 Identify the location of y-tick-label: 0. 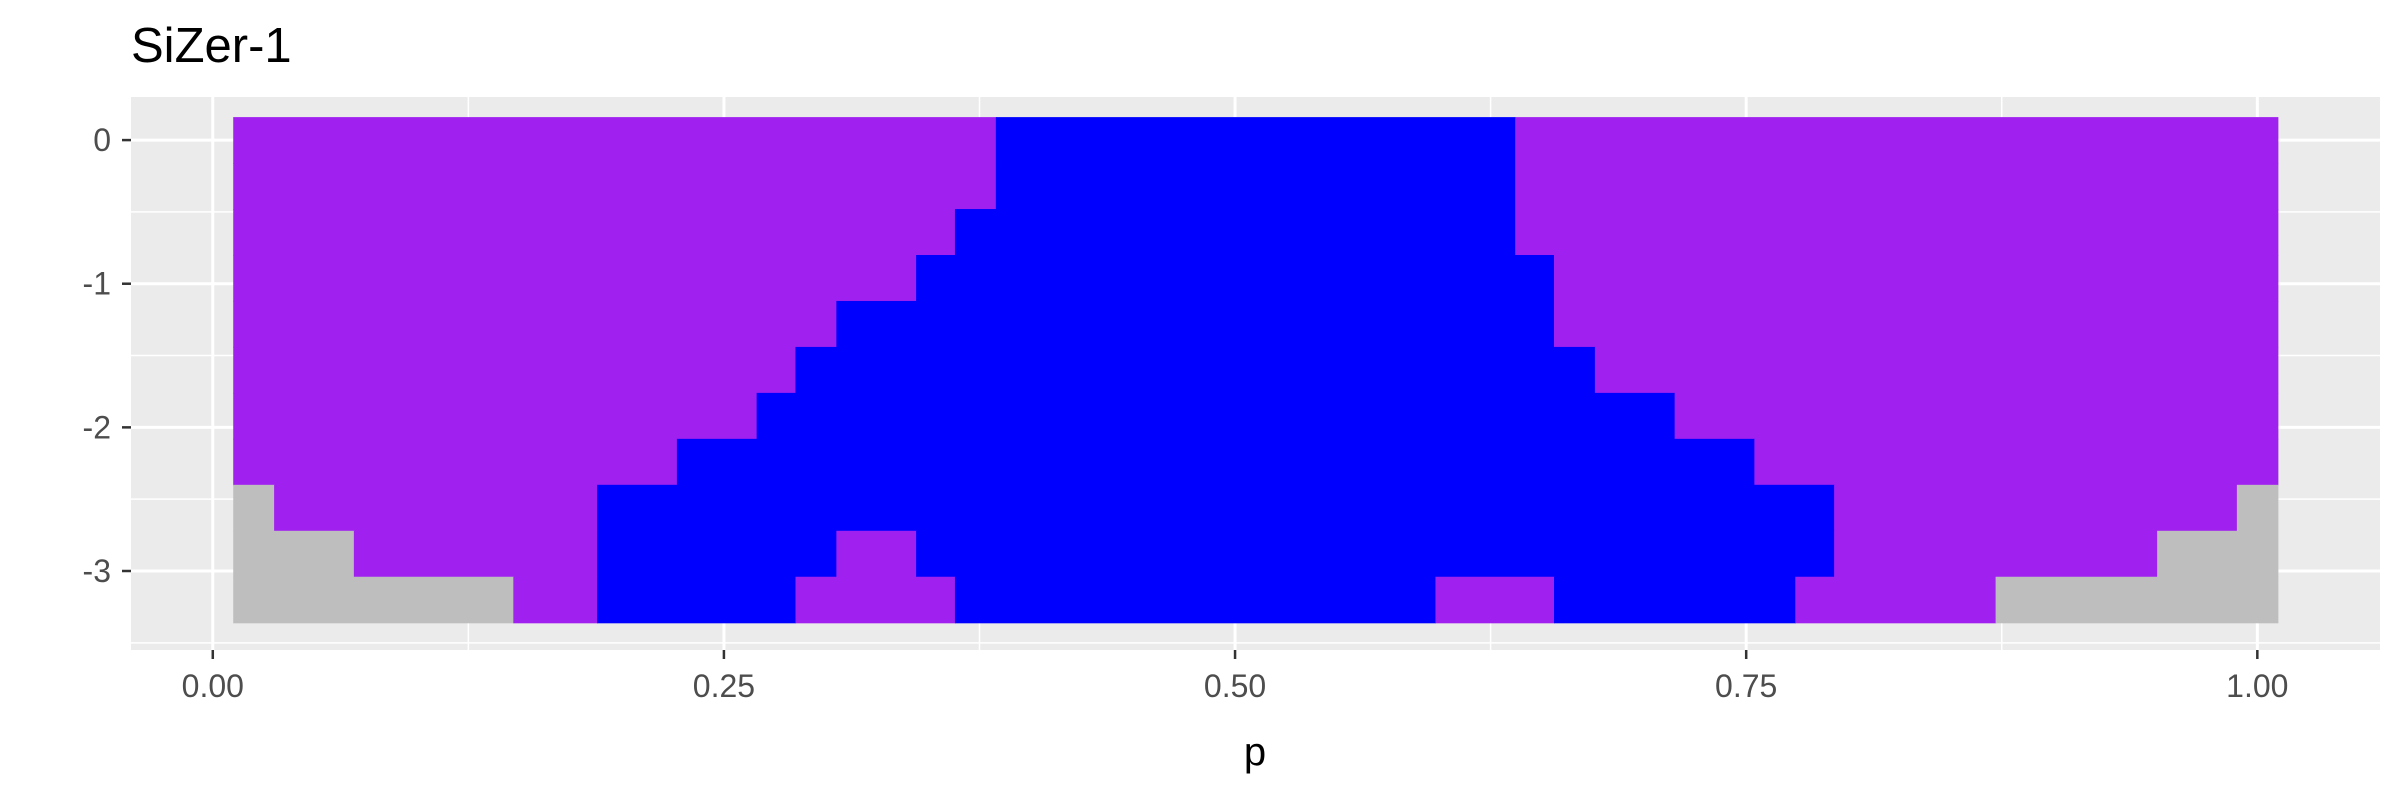
(102, 140).